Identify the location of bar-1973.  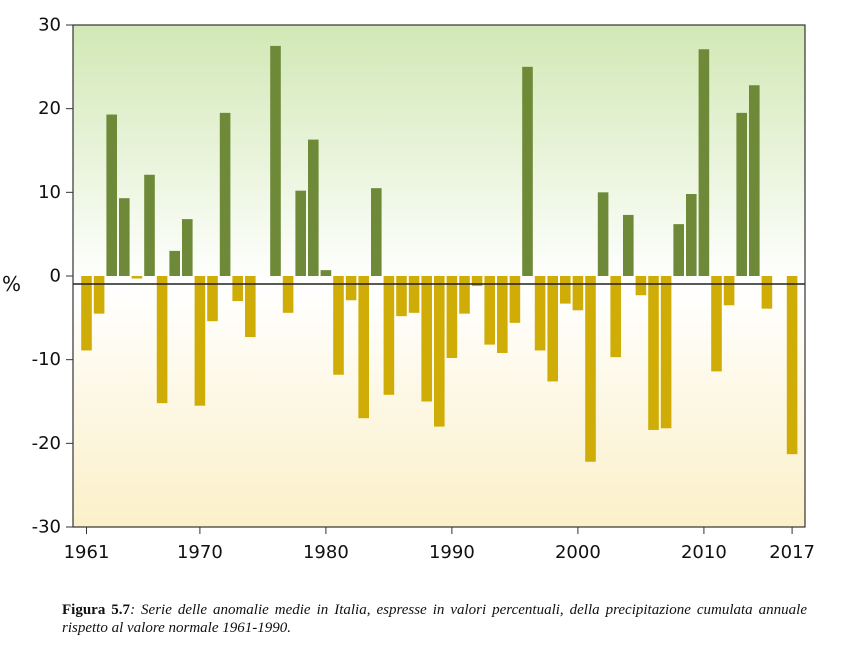
(237, 289).